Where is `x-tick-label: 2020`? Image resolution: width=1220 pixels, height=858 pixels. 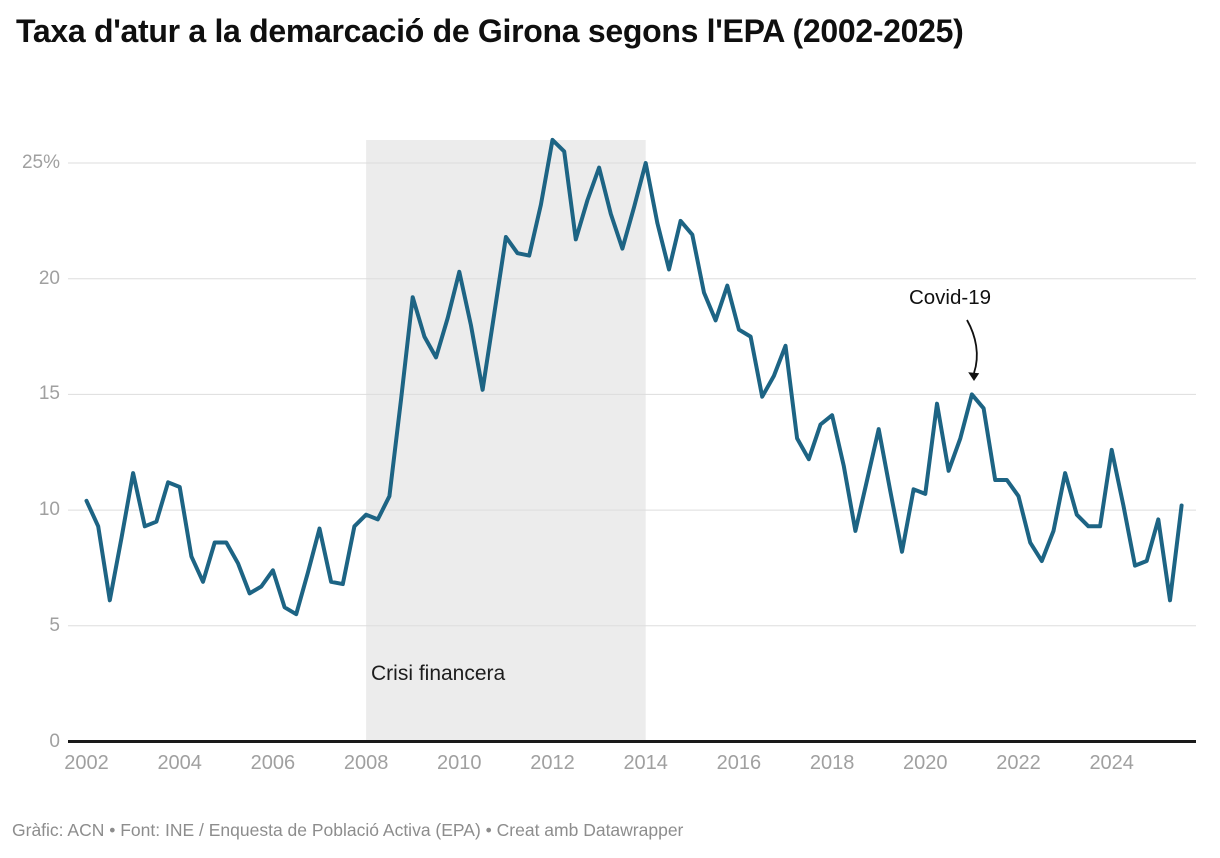
x-tick-label: 2020 is located at coordinates (925, 763).